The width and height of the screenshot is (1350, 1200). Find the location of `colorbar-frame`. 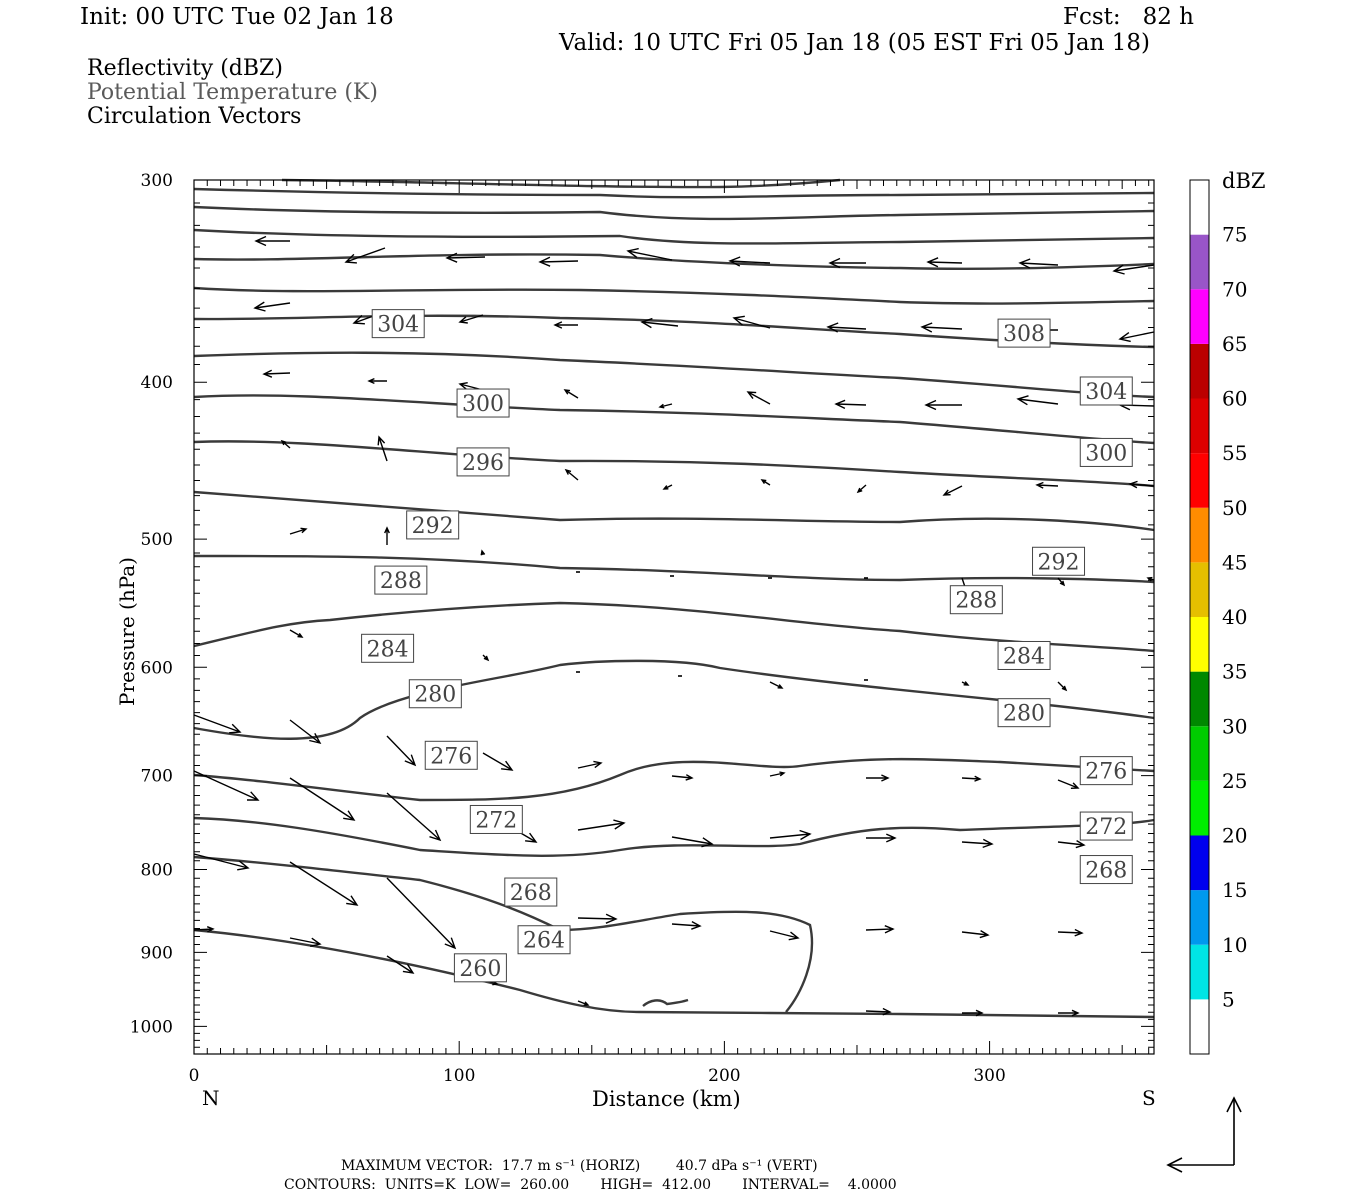

colorbar-frame is located at coordinates (1199, 617).